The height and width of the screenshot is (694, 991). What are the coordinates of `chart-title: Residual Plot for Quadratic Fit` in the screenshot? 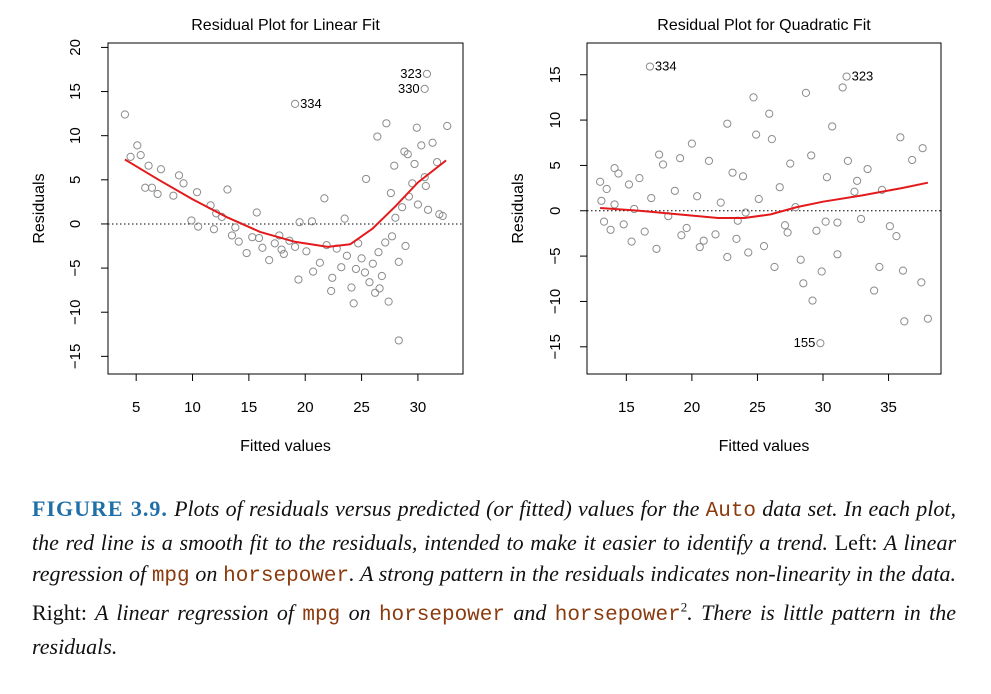 It's located at (764, 25).